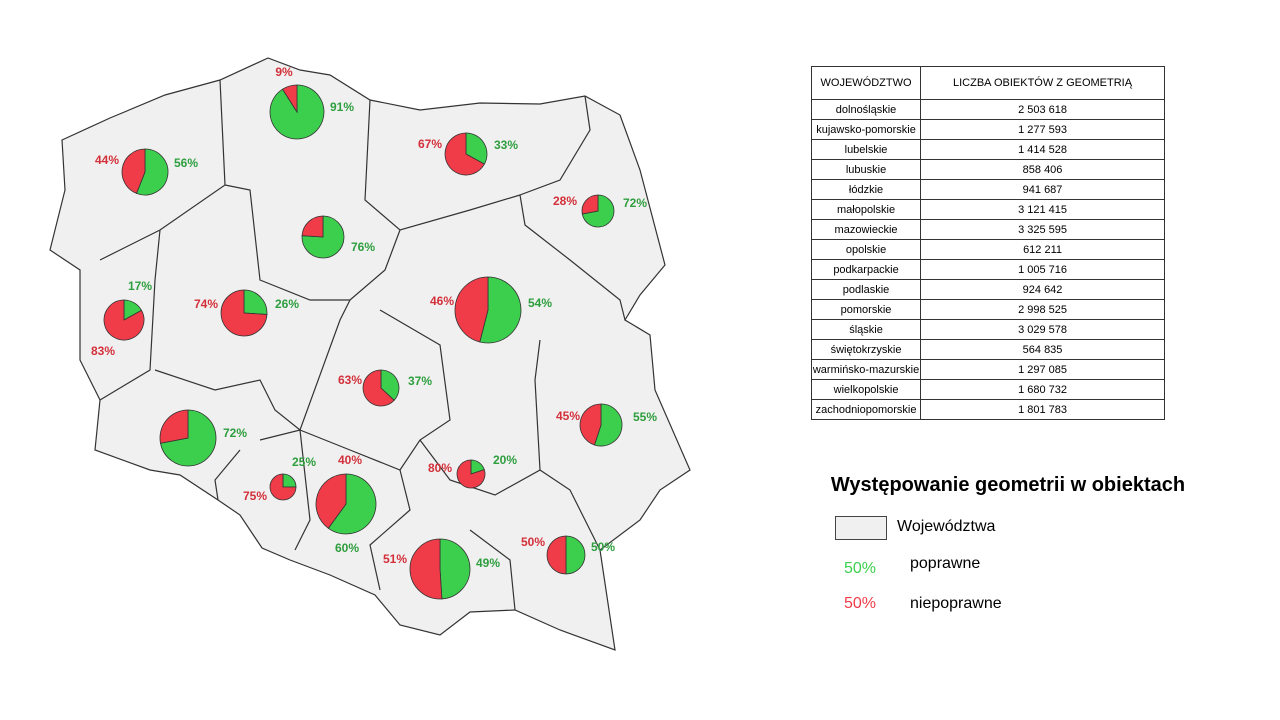 The width and height of the screenshot is (1280, 720). What do you see at coordinates (1008, 485) in the screenshot?
I see `legend-title: Występowanie geometrii w obiektach` at bounding box center [1008, 485].